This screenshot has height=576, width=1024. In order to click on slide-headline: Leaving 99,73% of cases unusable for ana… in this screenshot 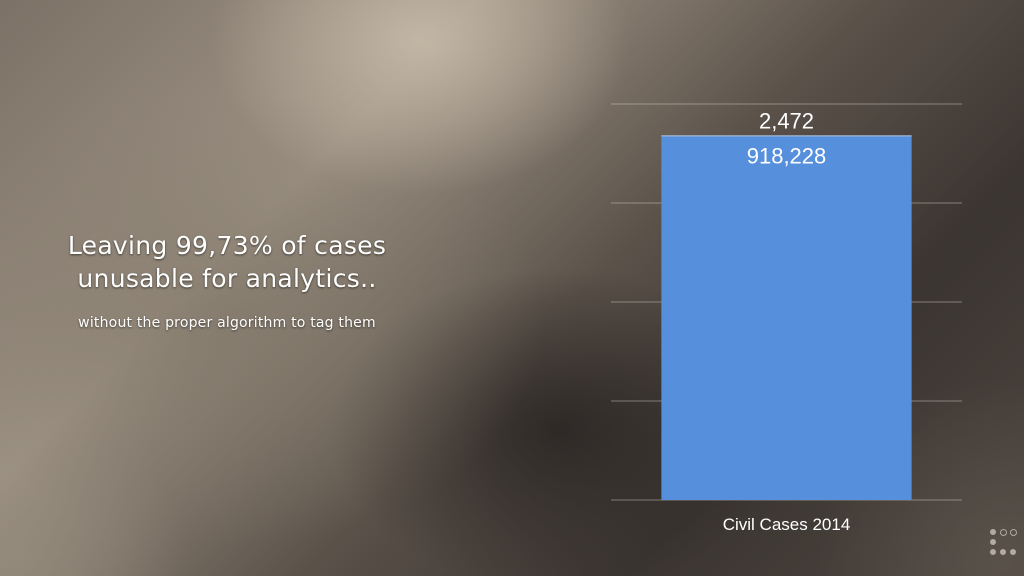, I will do `click(227, 262)`.